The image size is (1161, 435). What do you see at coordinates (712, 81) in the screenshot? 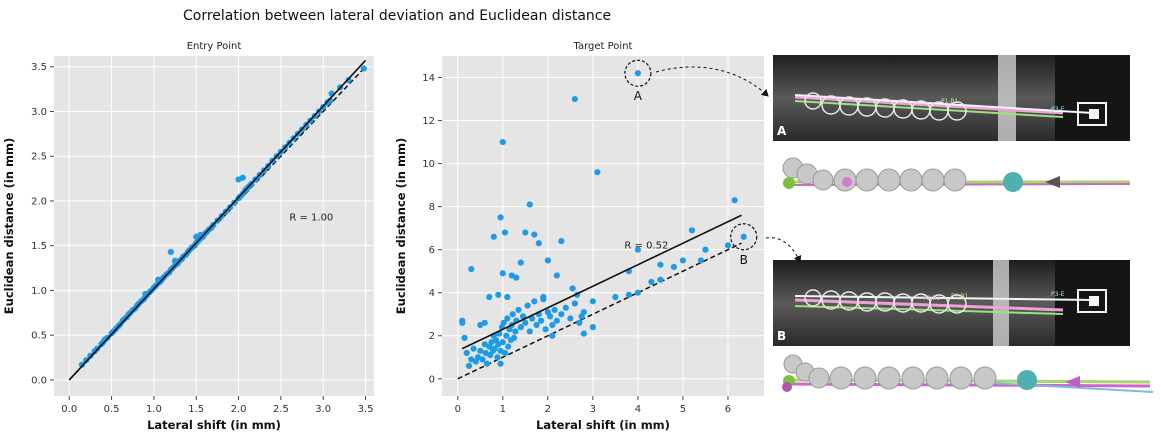
I see `callout-arrow-a` at bounding box center [712, 81].